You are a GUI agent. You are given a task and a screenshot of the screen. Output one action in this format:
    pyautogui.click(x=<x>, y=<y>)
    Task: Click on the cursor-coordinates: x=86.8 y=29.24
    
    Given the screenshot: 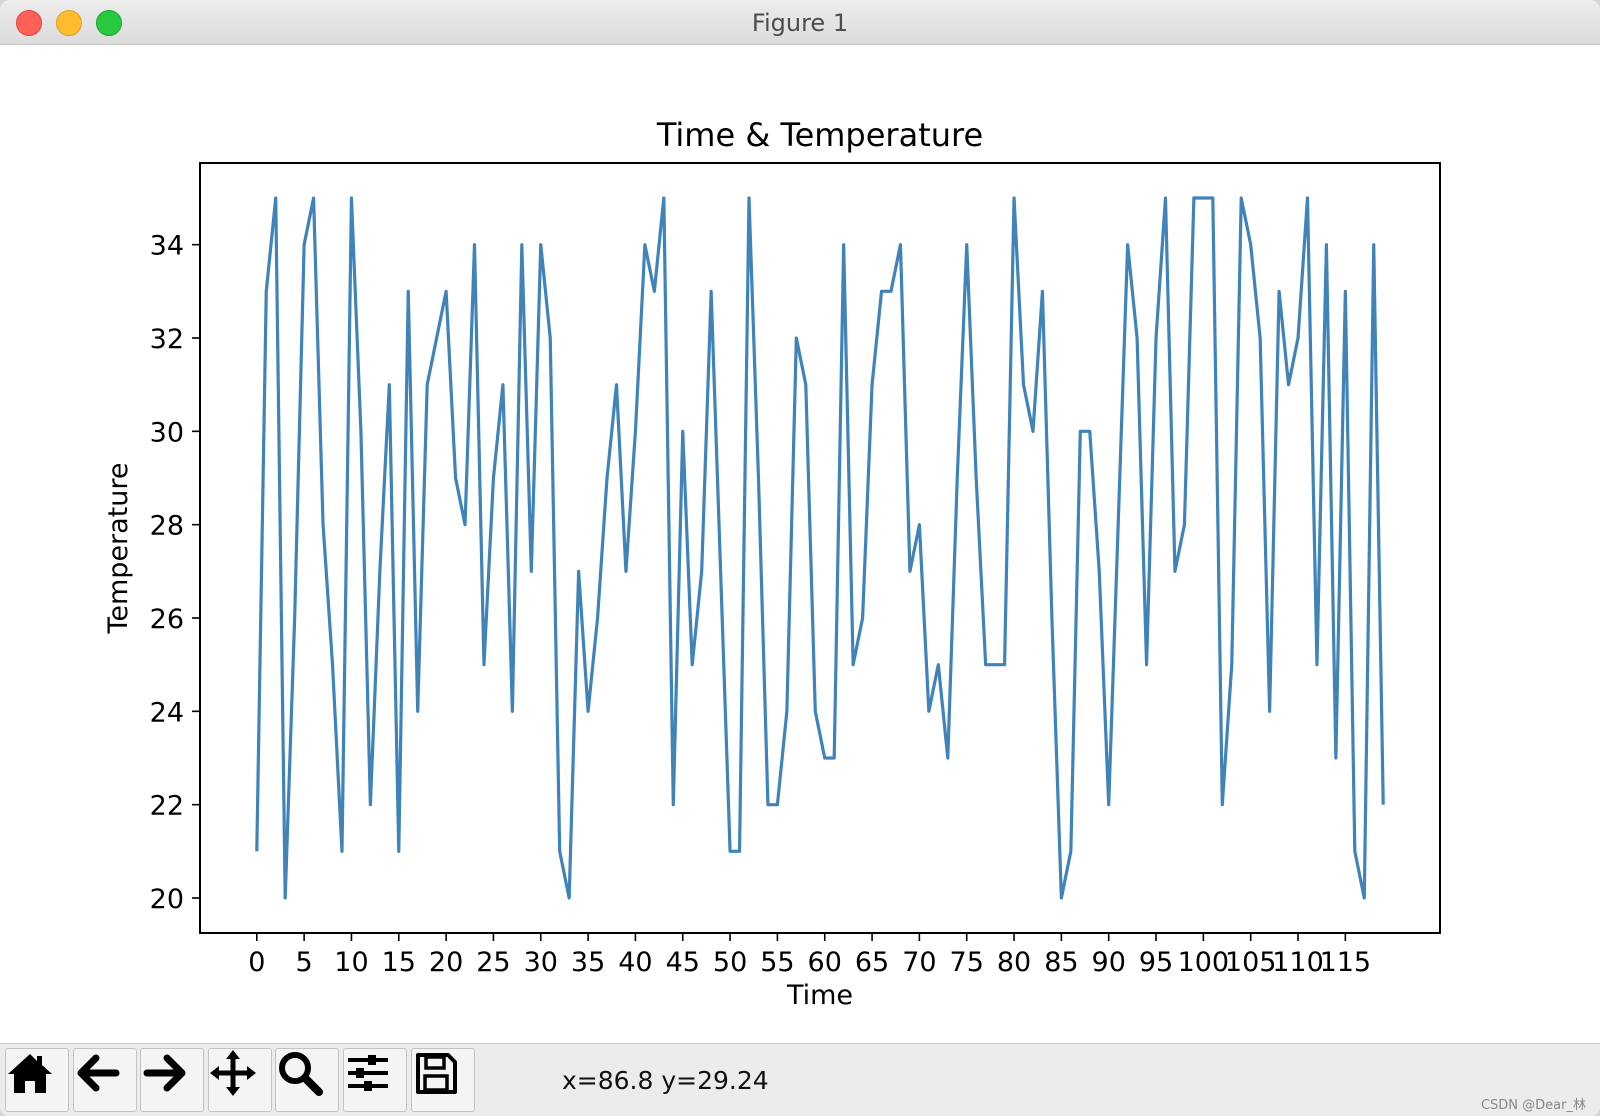 What is the action you would take?
    pyautogui.click(x=665, y=1080)
    